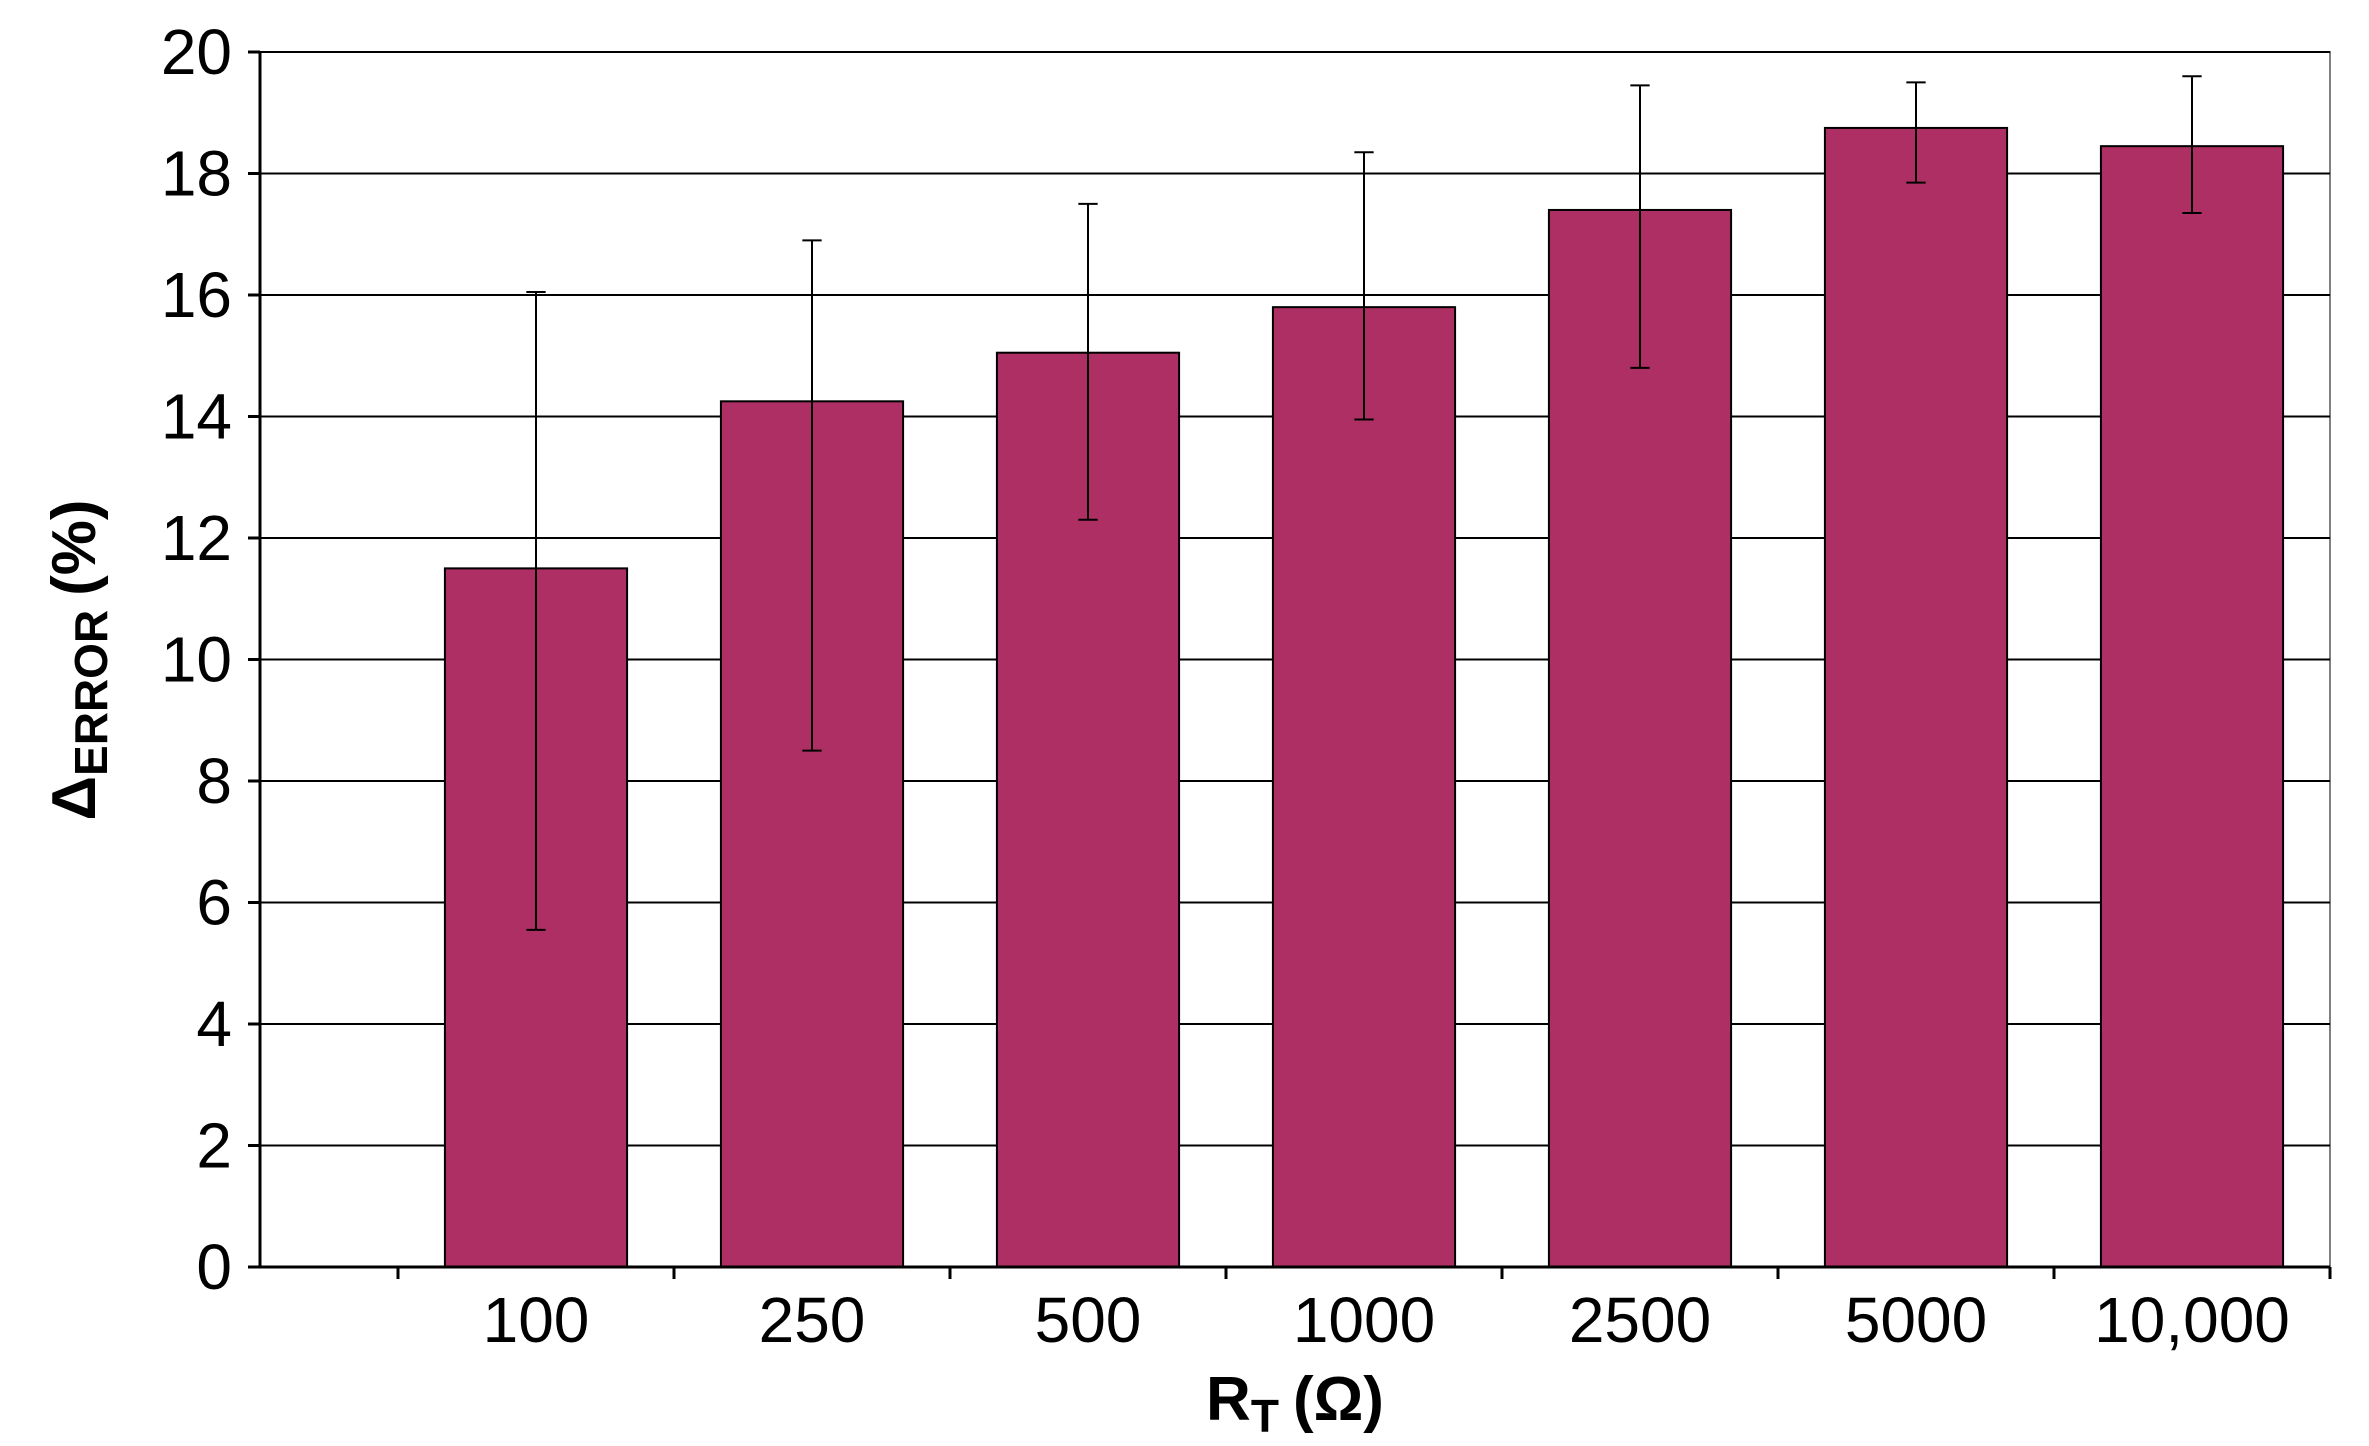 The width and height of the screenshot is (2369, 1446). I want to click on y-axis-title-sub: ERROR, so click(91, 693).